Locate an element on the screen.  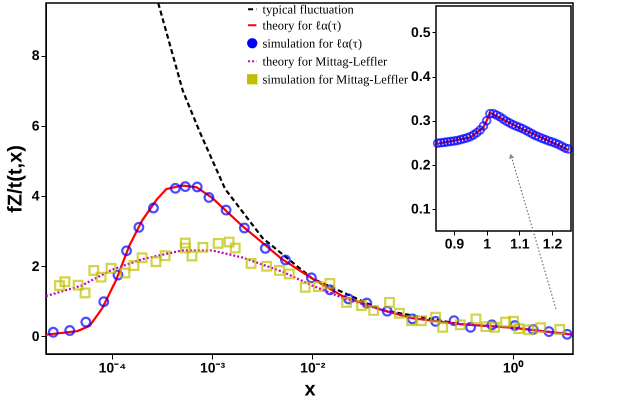
line-series is located at coordinates (503, 131).